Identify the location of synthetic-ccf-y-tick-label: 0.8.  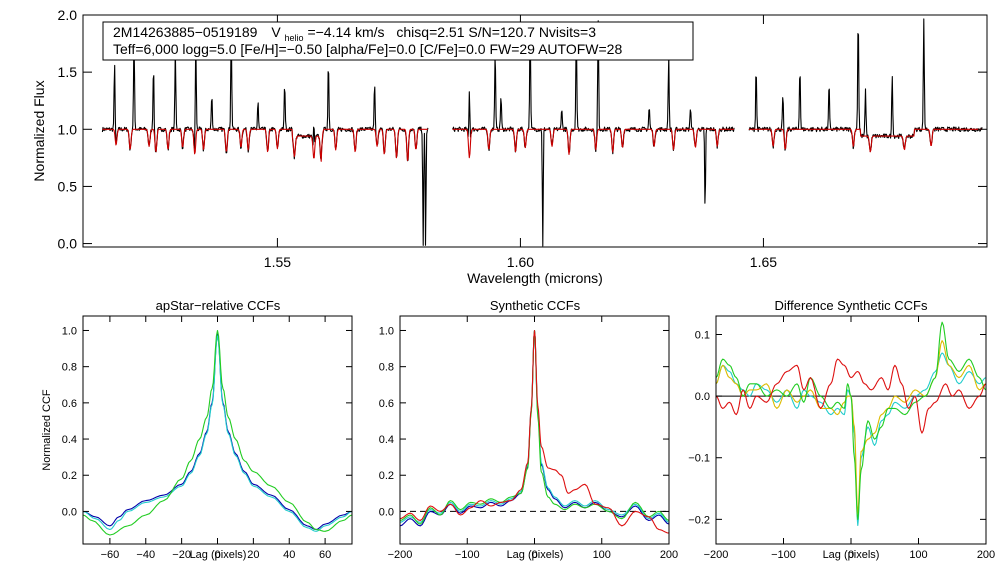
(386, 368).